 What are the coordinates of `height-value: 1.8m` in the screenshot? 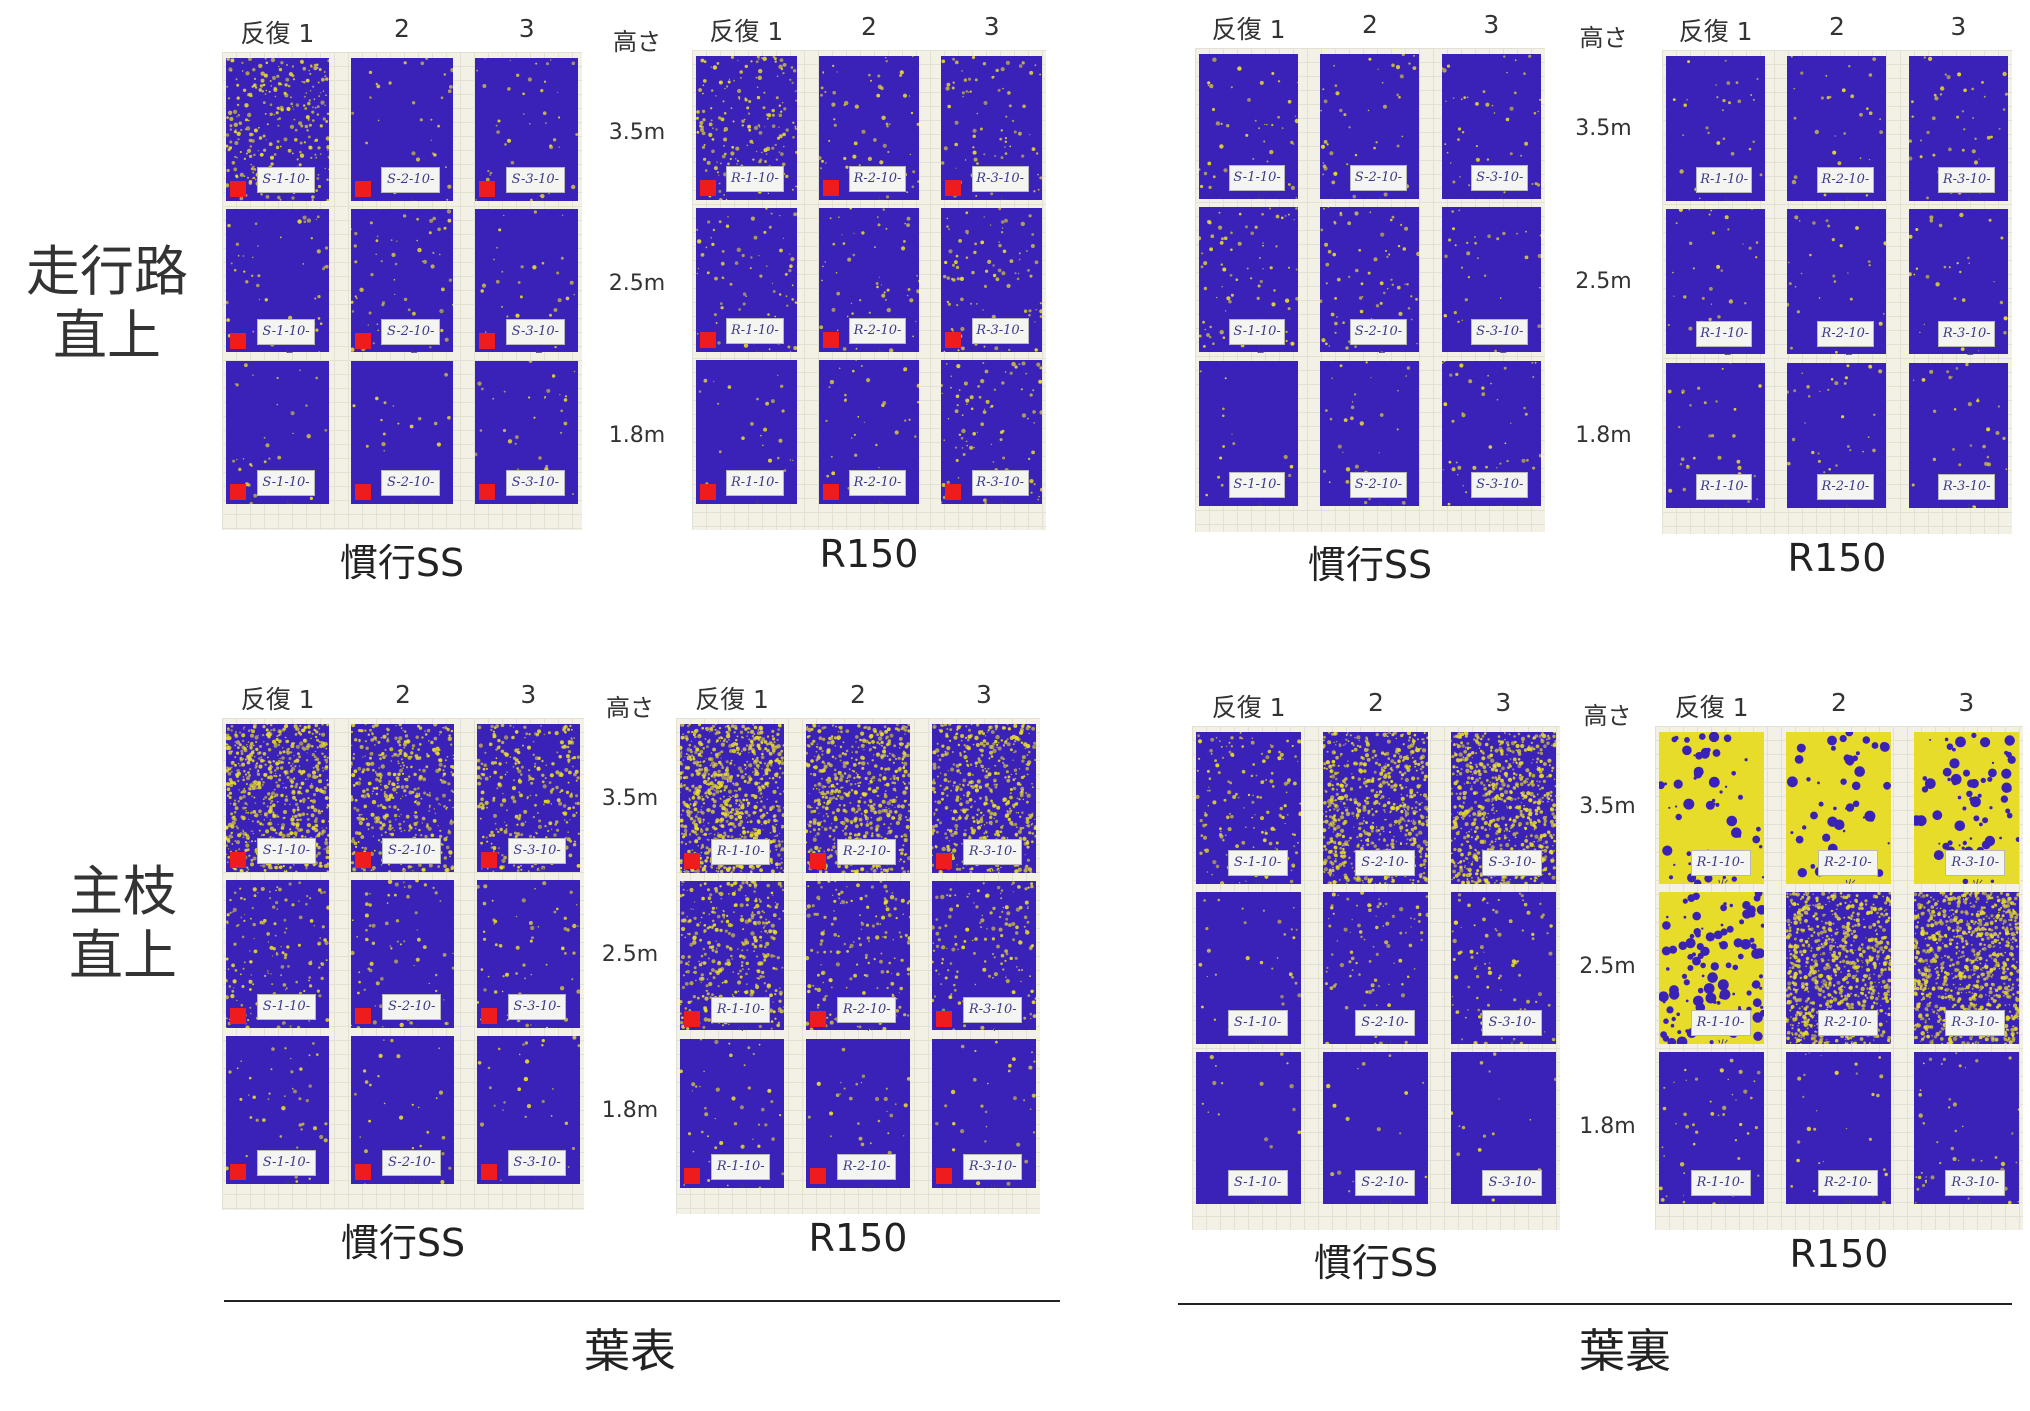 It's located at (630, 1110).